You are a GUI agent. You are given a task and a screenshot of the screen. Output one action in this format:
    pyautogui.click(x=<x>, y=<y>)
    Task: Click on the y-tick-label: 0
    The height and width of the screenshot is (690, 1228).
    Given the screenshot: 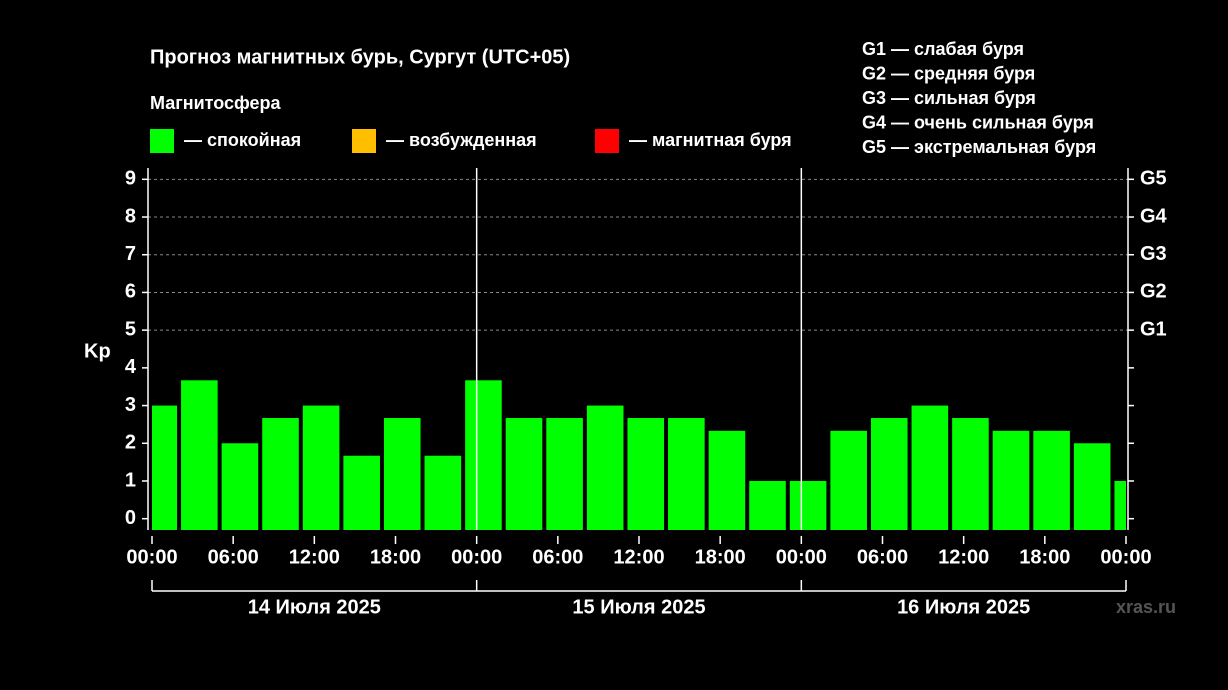 What is the action you would take?
    pyautogui.click(x=130, y=518)
    